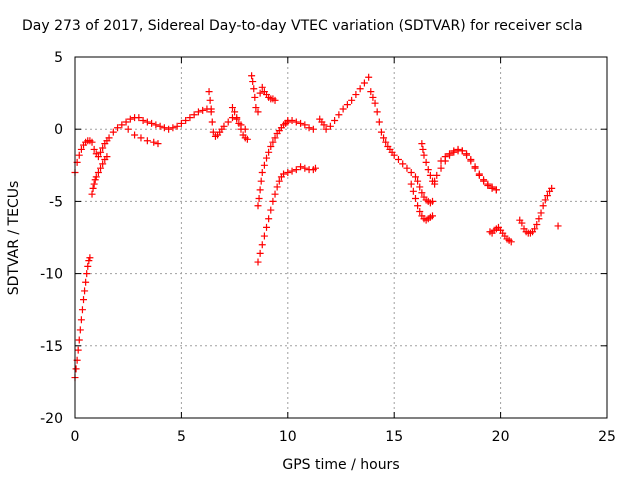  What do you see at coordinates (181, 437) in the screenshot?
I see `x-tick-label: 5` at bounding box center [181, 437].